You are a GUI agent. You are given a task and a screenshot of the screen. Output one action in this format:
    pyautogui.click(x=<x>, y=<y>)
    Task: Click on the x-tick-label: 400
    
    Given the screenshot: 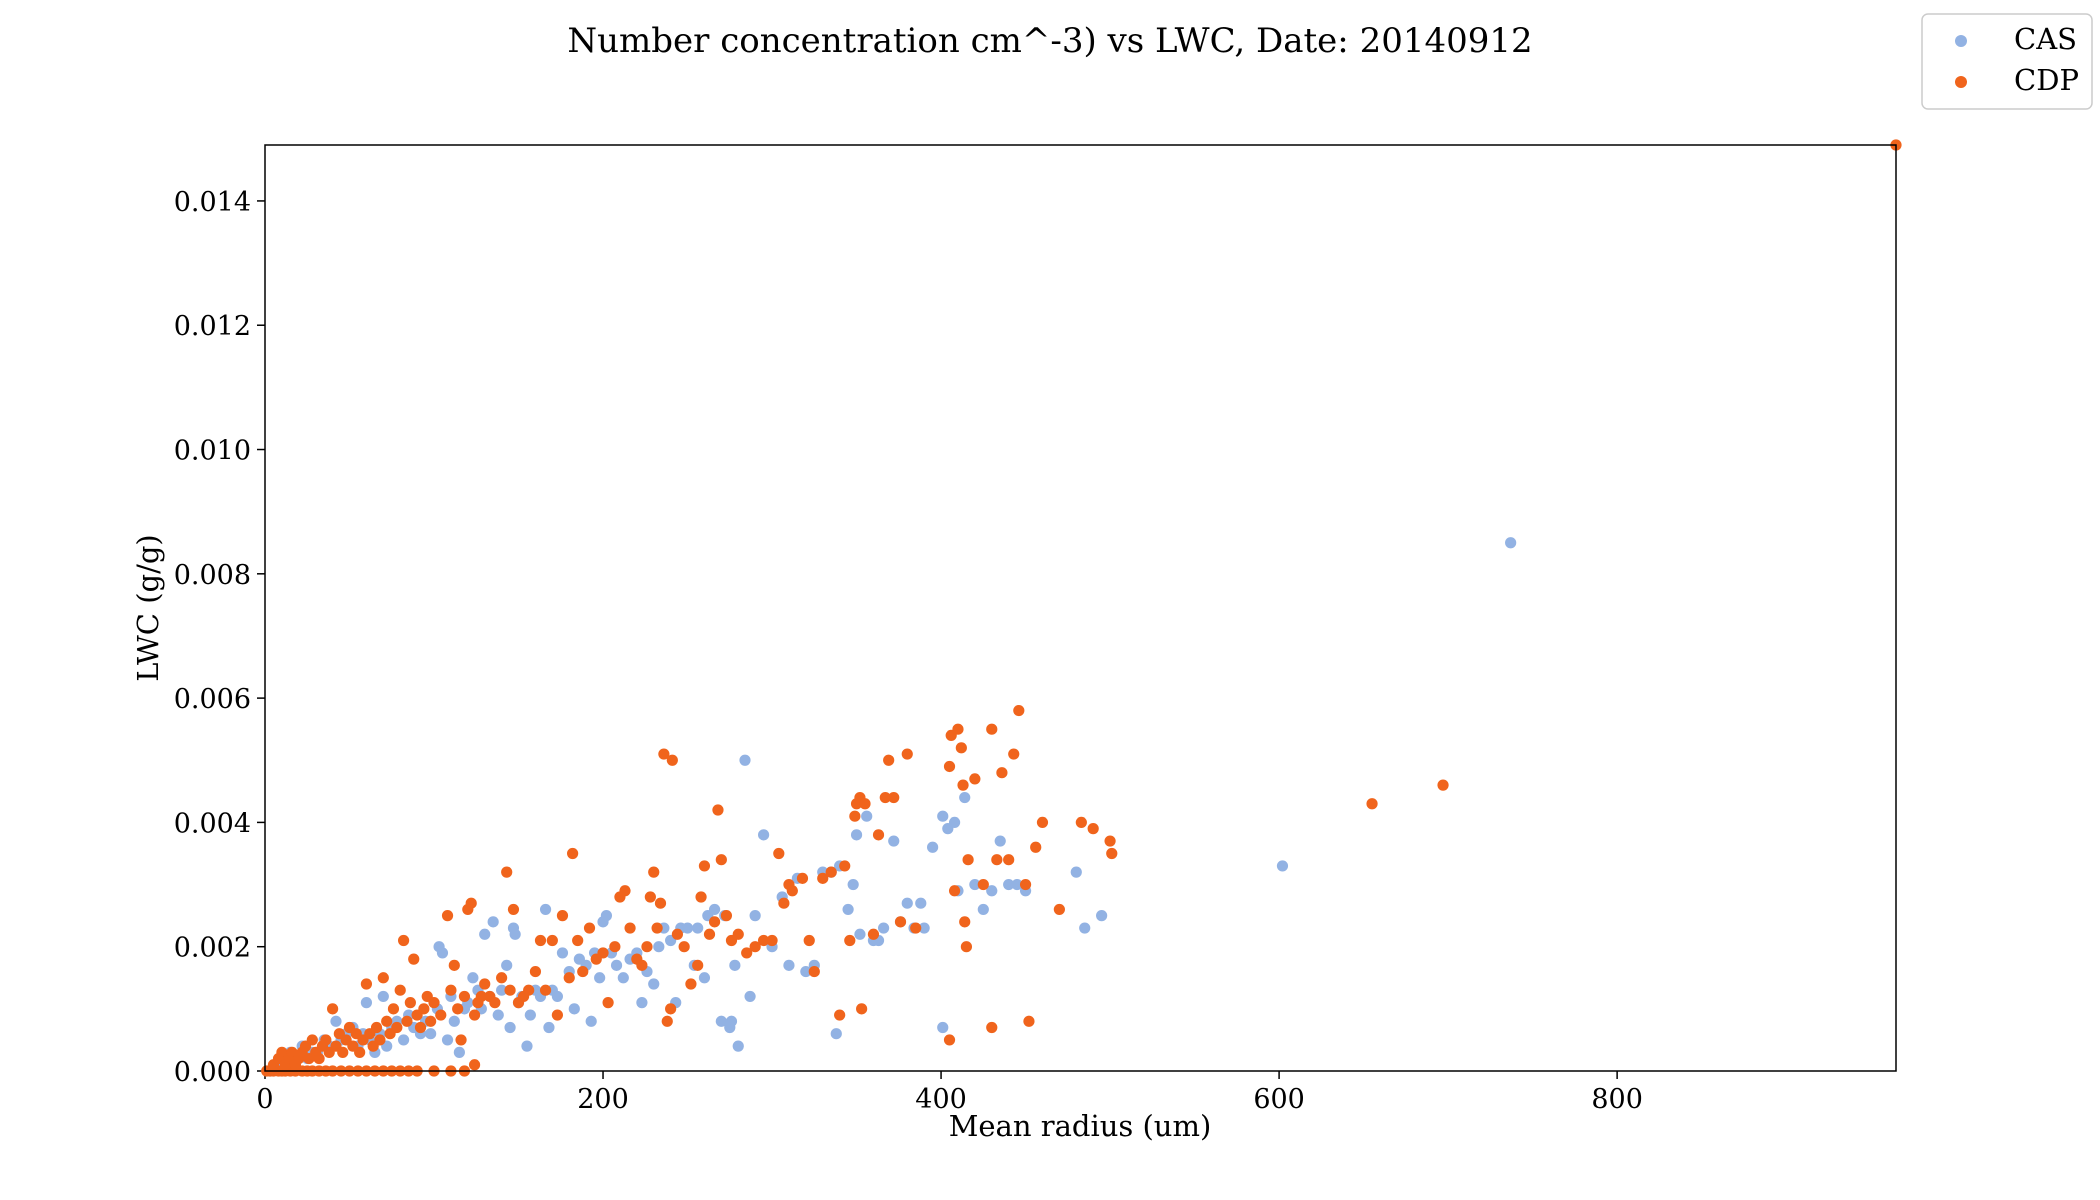 What is the action you would take?
    pyautogui.click(x=941, y=1099)
    